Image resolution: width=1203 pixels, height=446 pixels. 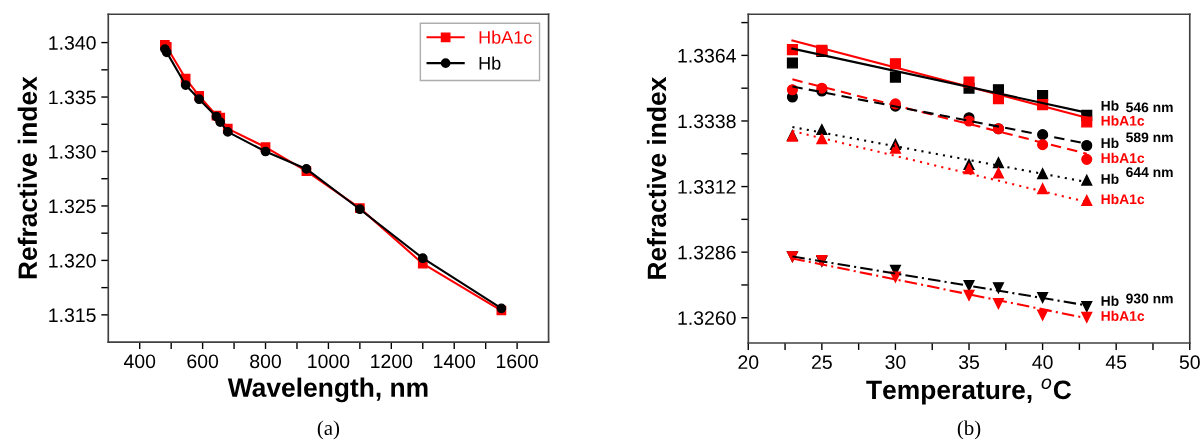 What do you see at coordinates (72, 315) in the screenshot?
I see `y-tick-label: 1.315` at bounding box center [72, 315].